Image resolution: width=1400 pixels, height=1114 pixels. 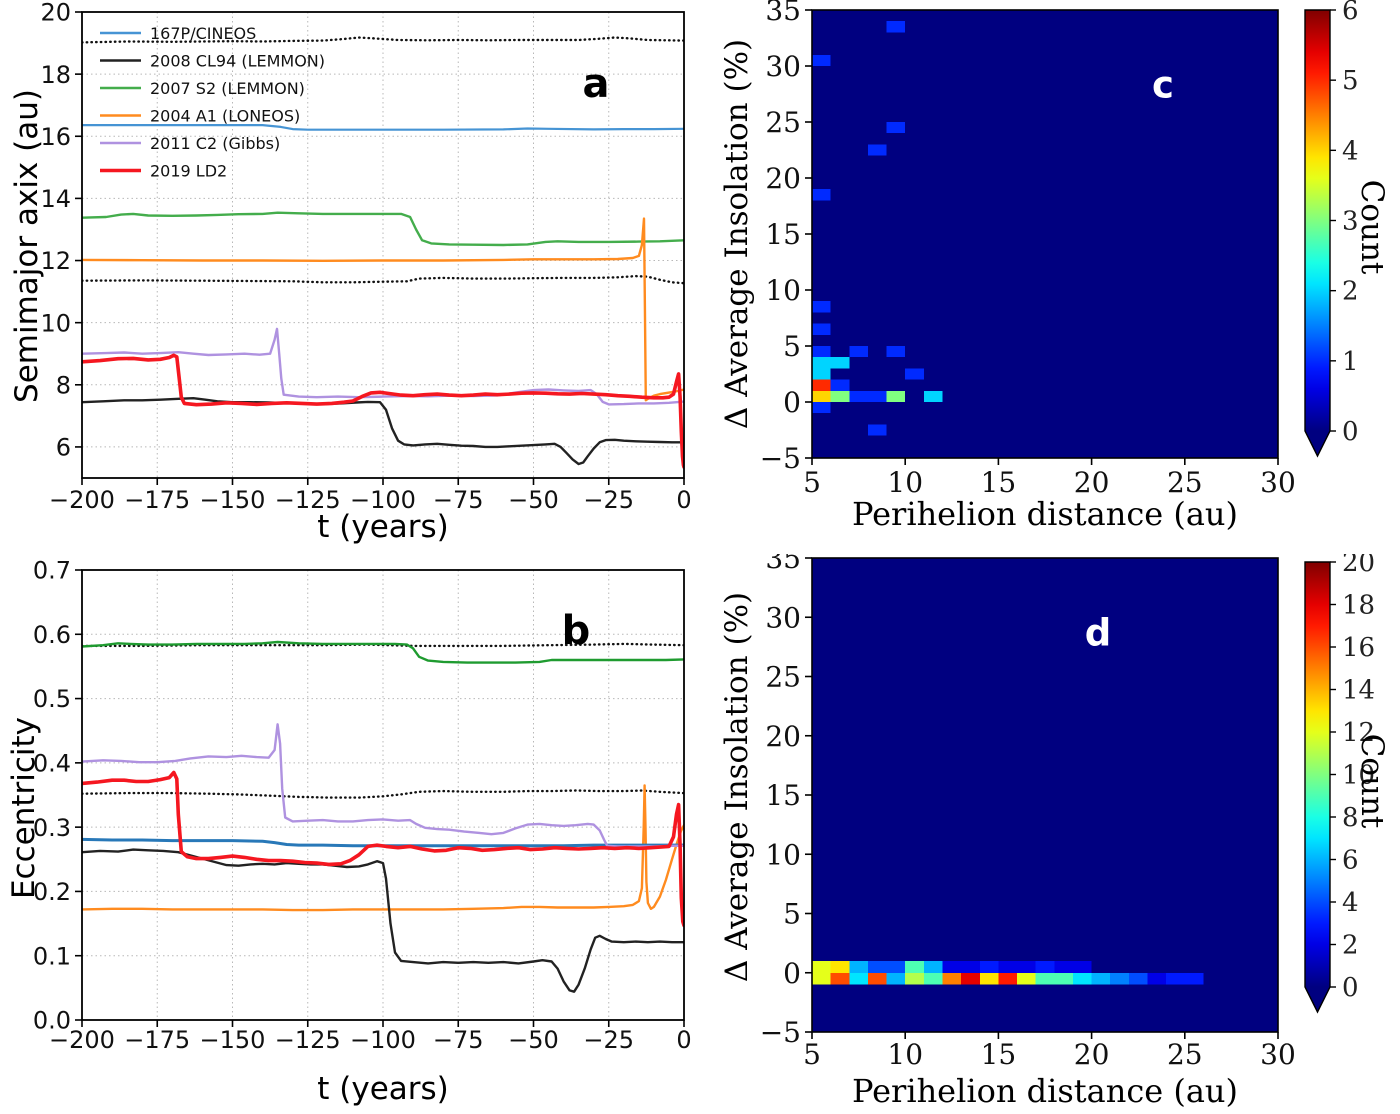 I want to click on svg-text: 30, so click(x=1278, y=1054).